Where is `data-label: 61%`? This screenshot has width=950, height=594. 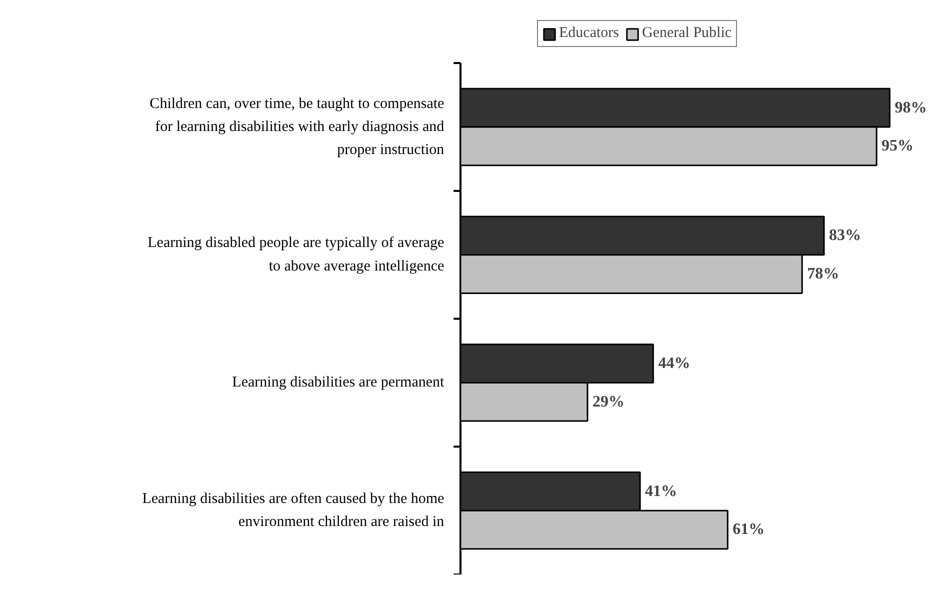 data-label: 61% is located at coordinates (748, 529).